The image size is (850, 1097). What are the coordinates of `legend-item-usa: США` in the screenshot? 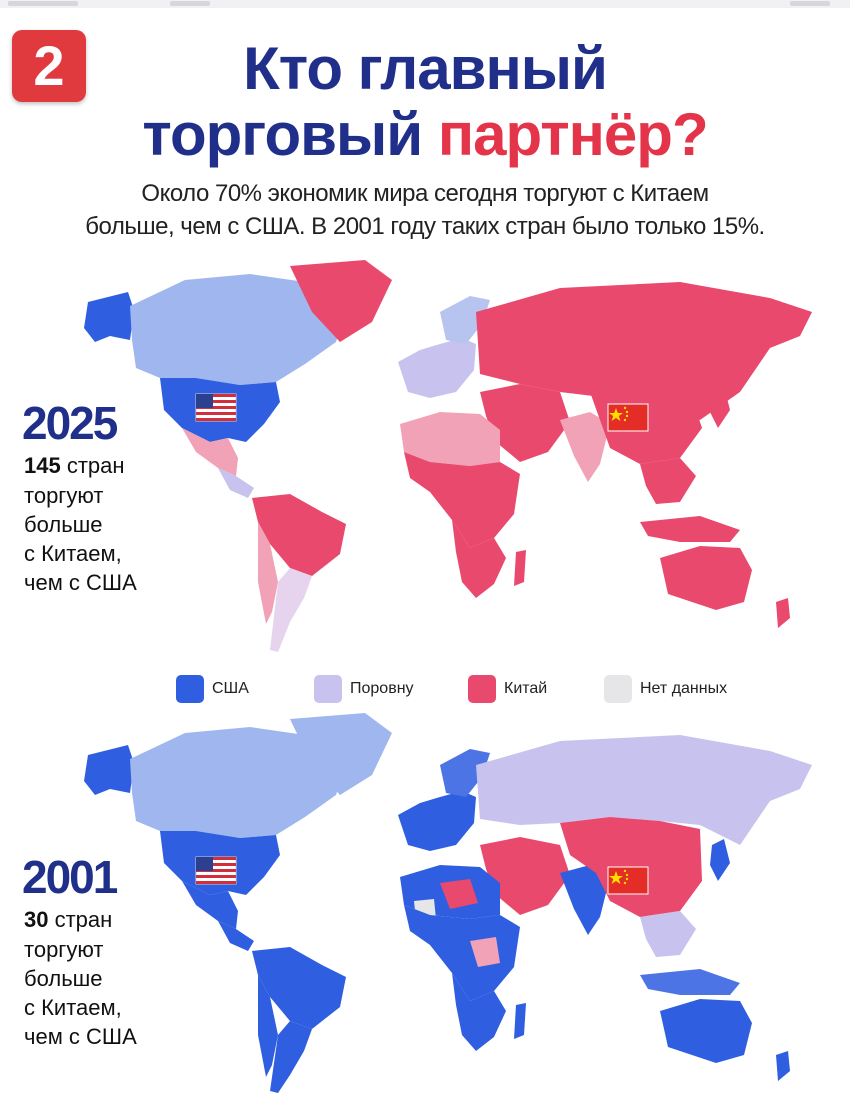 It's located at (212, 689).